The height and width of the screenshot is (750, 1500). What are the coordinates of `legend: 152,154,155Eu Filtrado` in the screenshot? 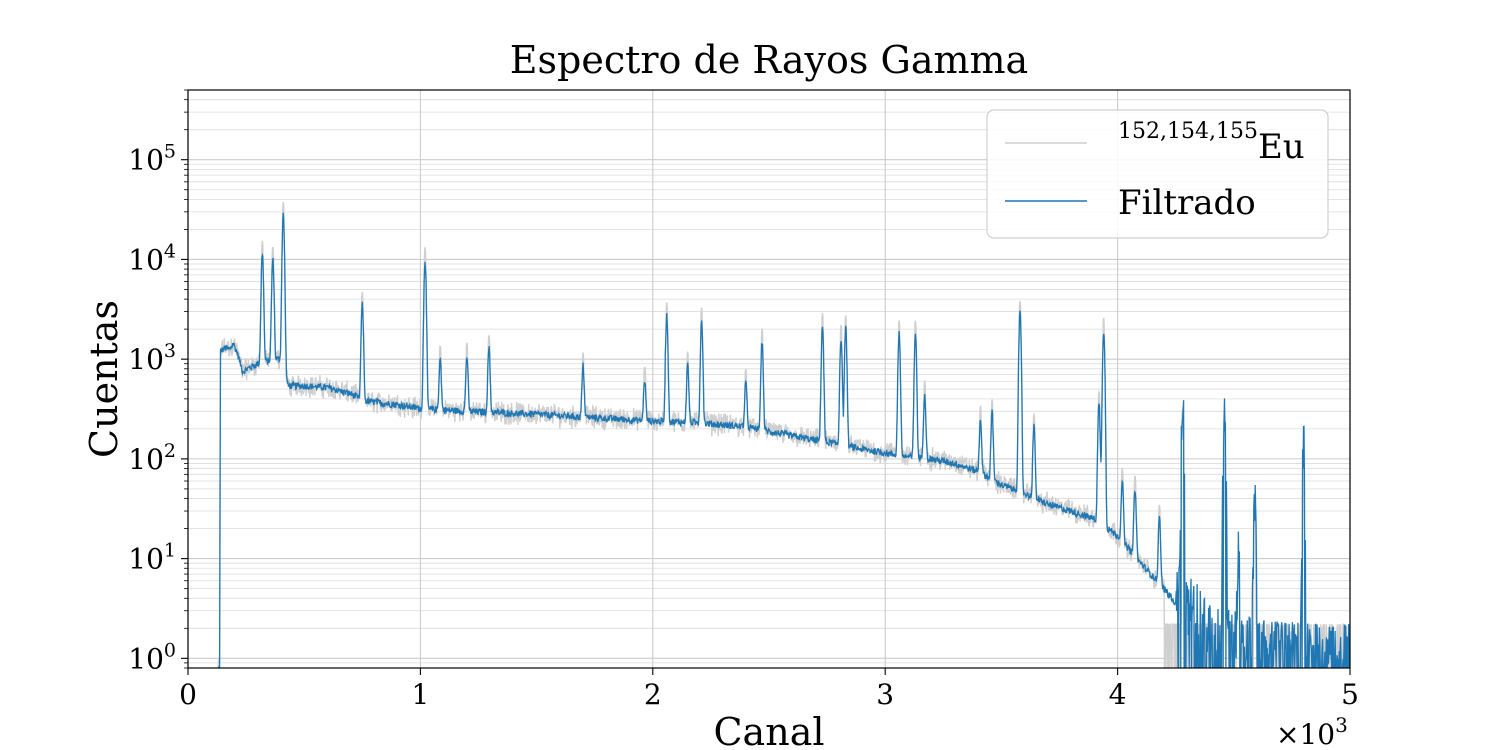 It's located at (1157, 174).